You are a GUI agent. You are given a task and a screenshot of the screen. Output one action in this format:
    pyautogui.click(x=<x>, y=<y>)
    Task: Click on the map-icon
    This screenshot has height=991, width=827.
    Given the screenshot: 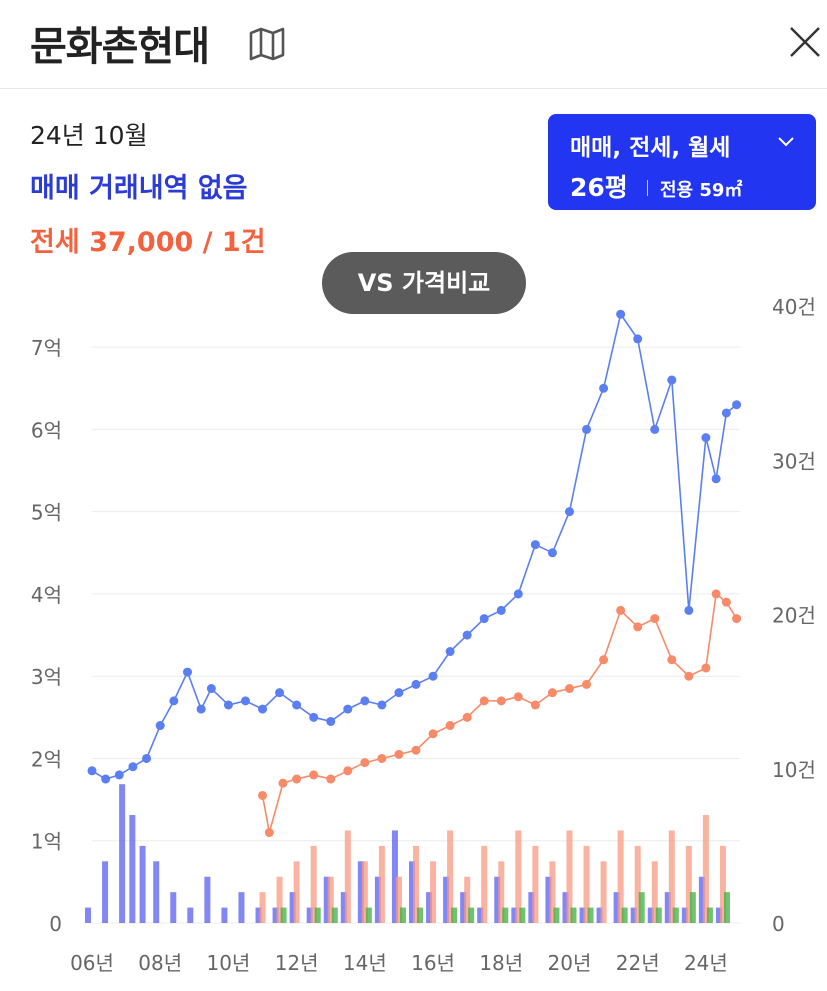 What is the action you would take?
    pyautogui.click(x=267, y=44)
    